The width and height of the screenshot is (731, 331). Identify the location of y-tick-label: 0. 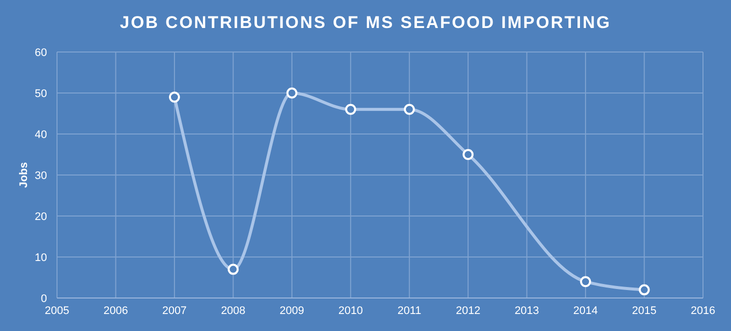
(43, 299).